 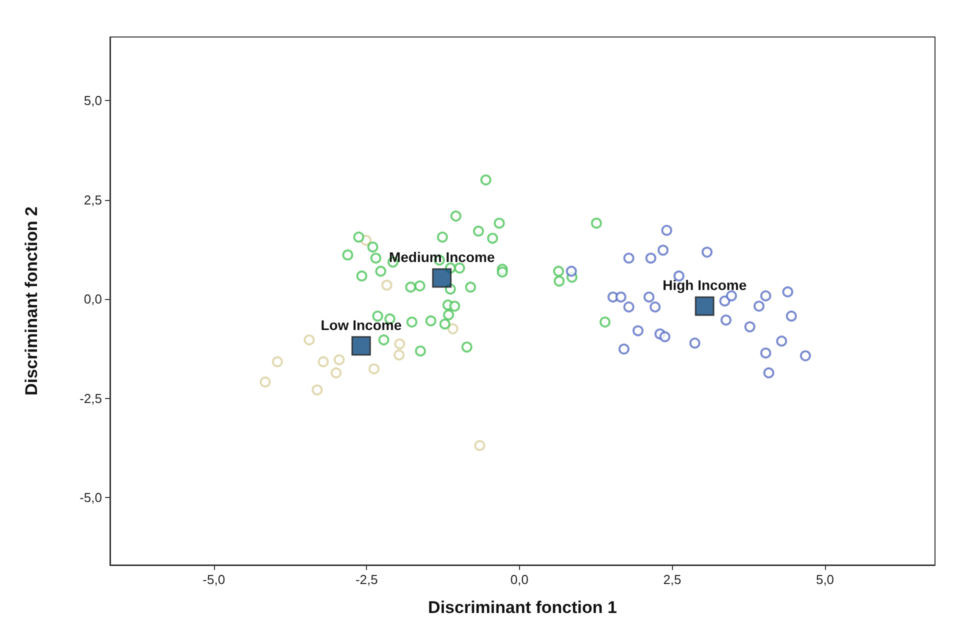 I want to click on x-tick-label: -5,0, so click(x=214, y=579).